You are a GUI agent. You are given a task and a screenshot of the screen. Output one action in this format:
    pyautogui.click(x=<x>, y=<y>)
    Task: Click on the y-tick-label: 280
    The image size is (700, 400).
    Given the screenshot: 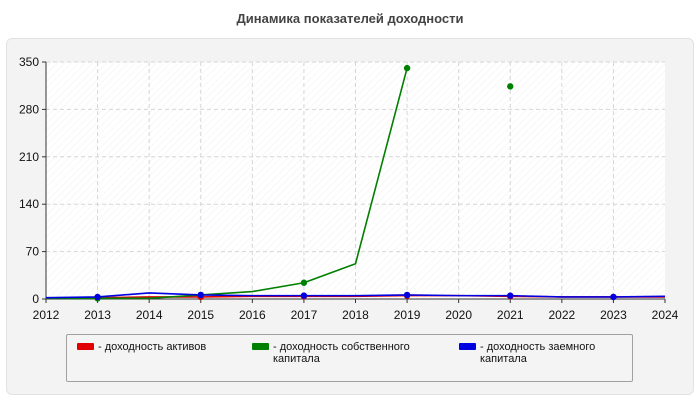 What is the action you would take?
    pyautogui.click(x=29, y=109)
    